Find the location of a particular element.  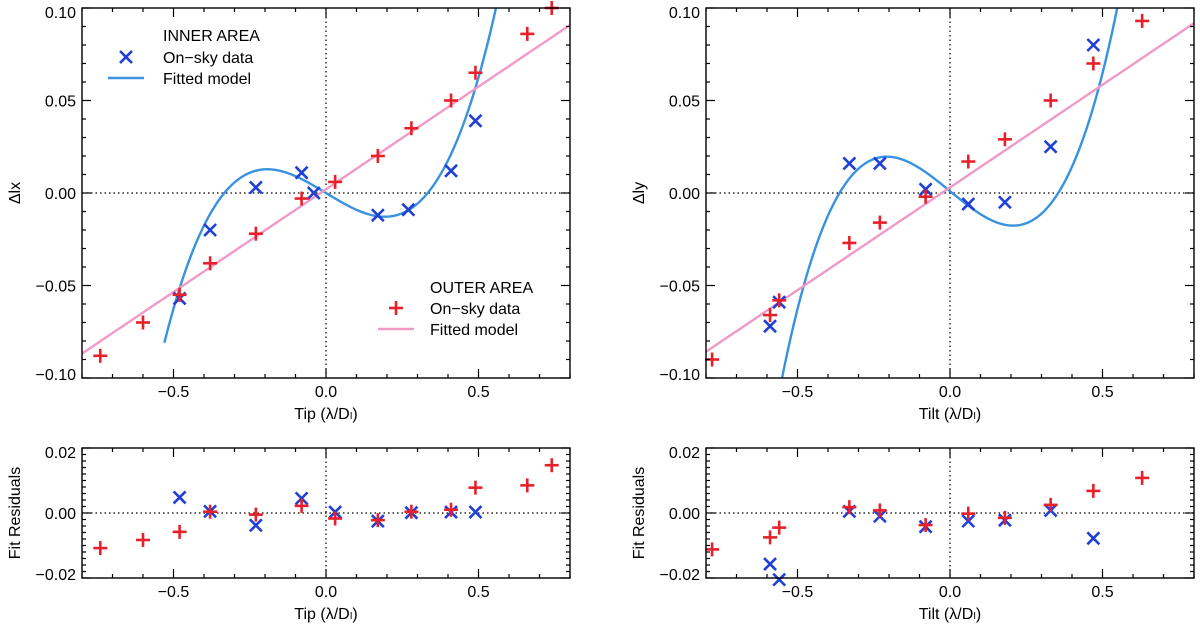

tilt-main-ytick-label-1: −0.05 is located at coordinates (680, 287).